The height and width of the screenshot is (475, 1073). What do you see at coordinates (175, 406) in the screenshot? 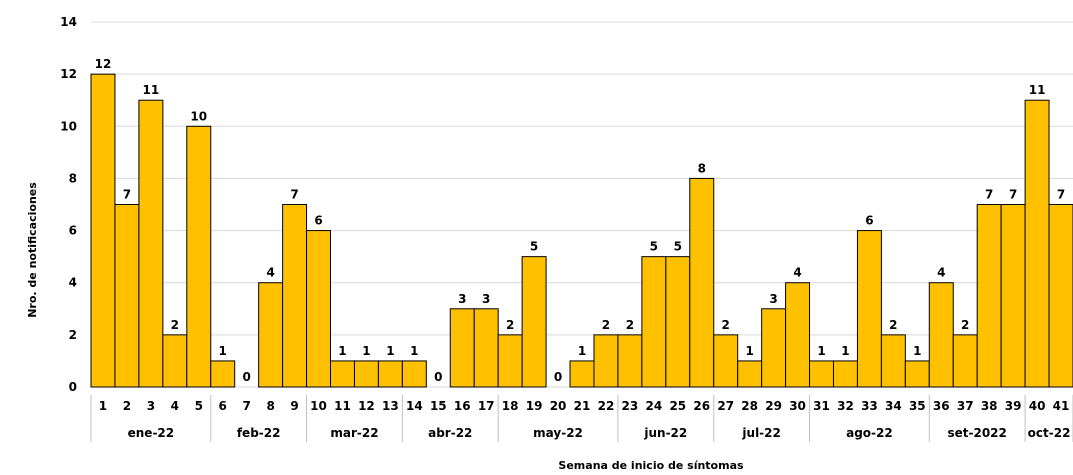
I see `x-tick-label: 4` at bounding box center [175, 406].